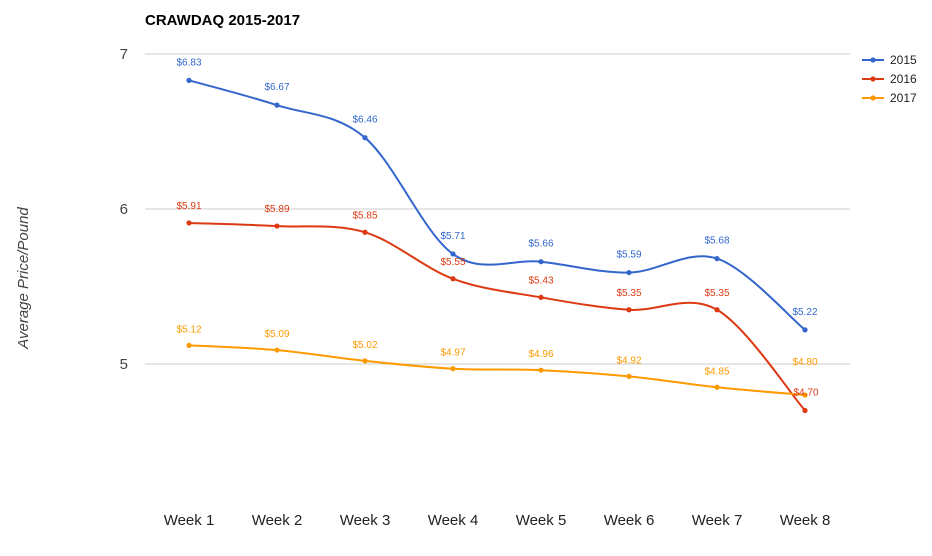 The width and height of the screenshot is (932, 556). Describe the element at coordinates (188, 329) in the screenshot. I see `data-label: $5.12` at that location.